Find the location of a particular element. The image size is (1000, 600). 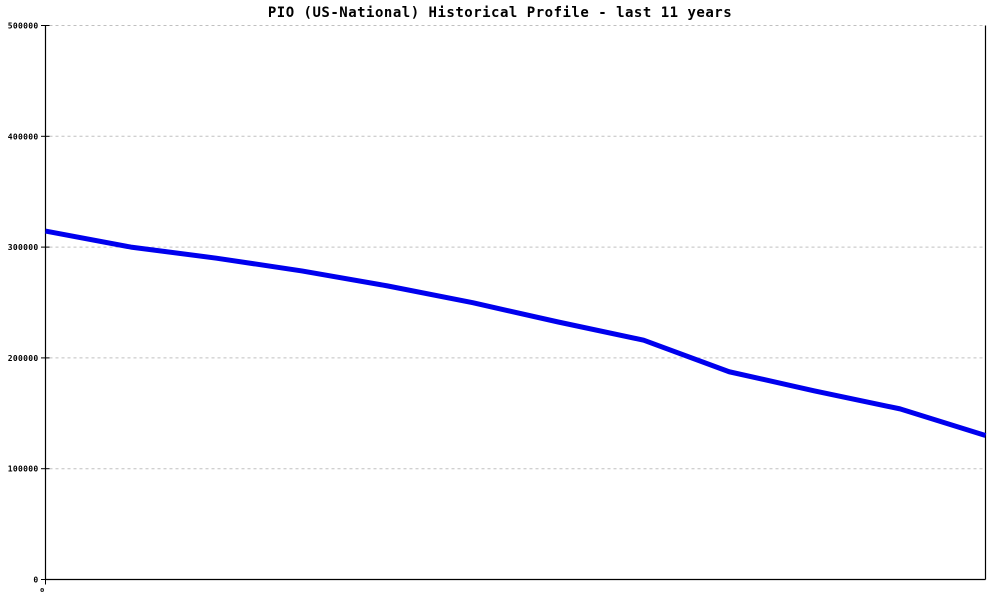

y-tick-label-500000: 500000 is located at coordinates (23, 26).